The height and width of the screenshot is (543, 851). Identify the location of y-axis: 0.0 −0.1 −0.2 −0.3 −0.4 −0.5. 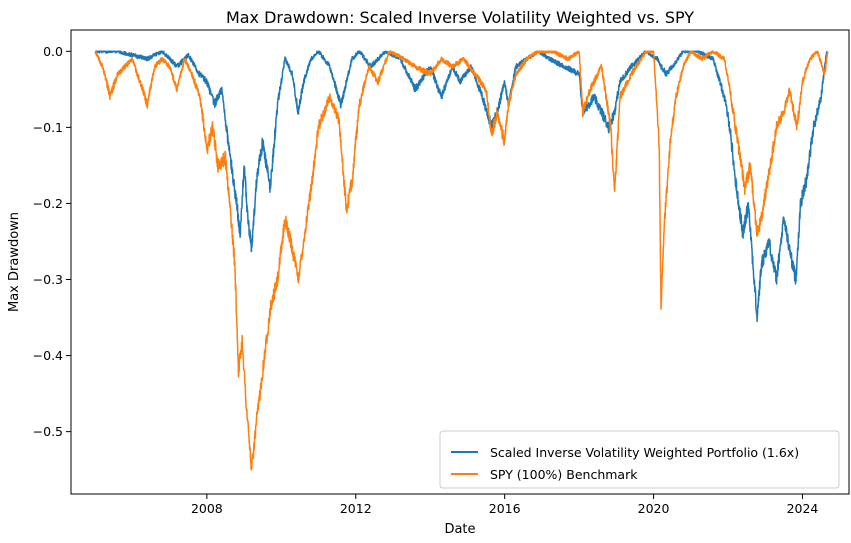
(52, 241).